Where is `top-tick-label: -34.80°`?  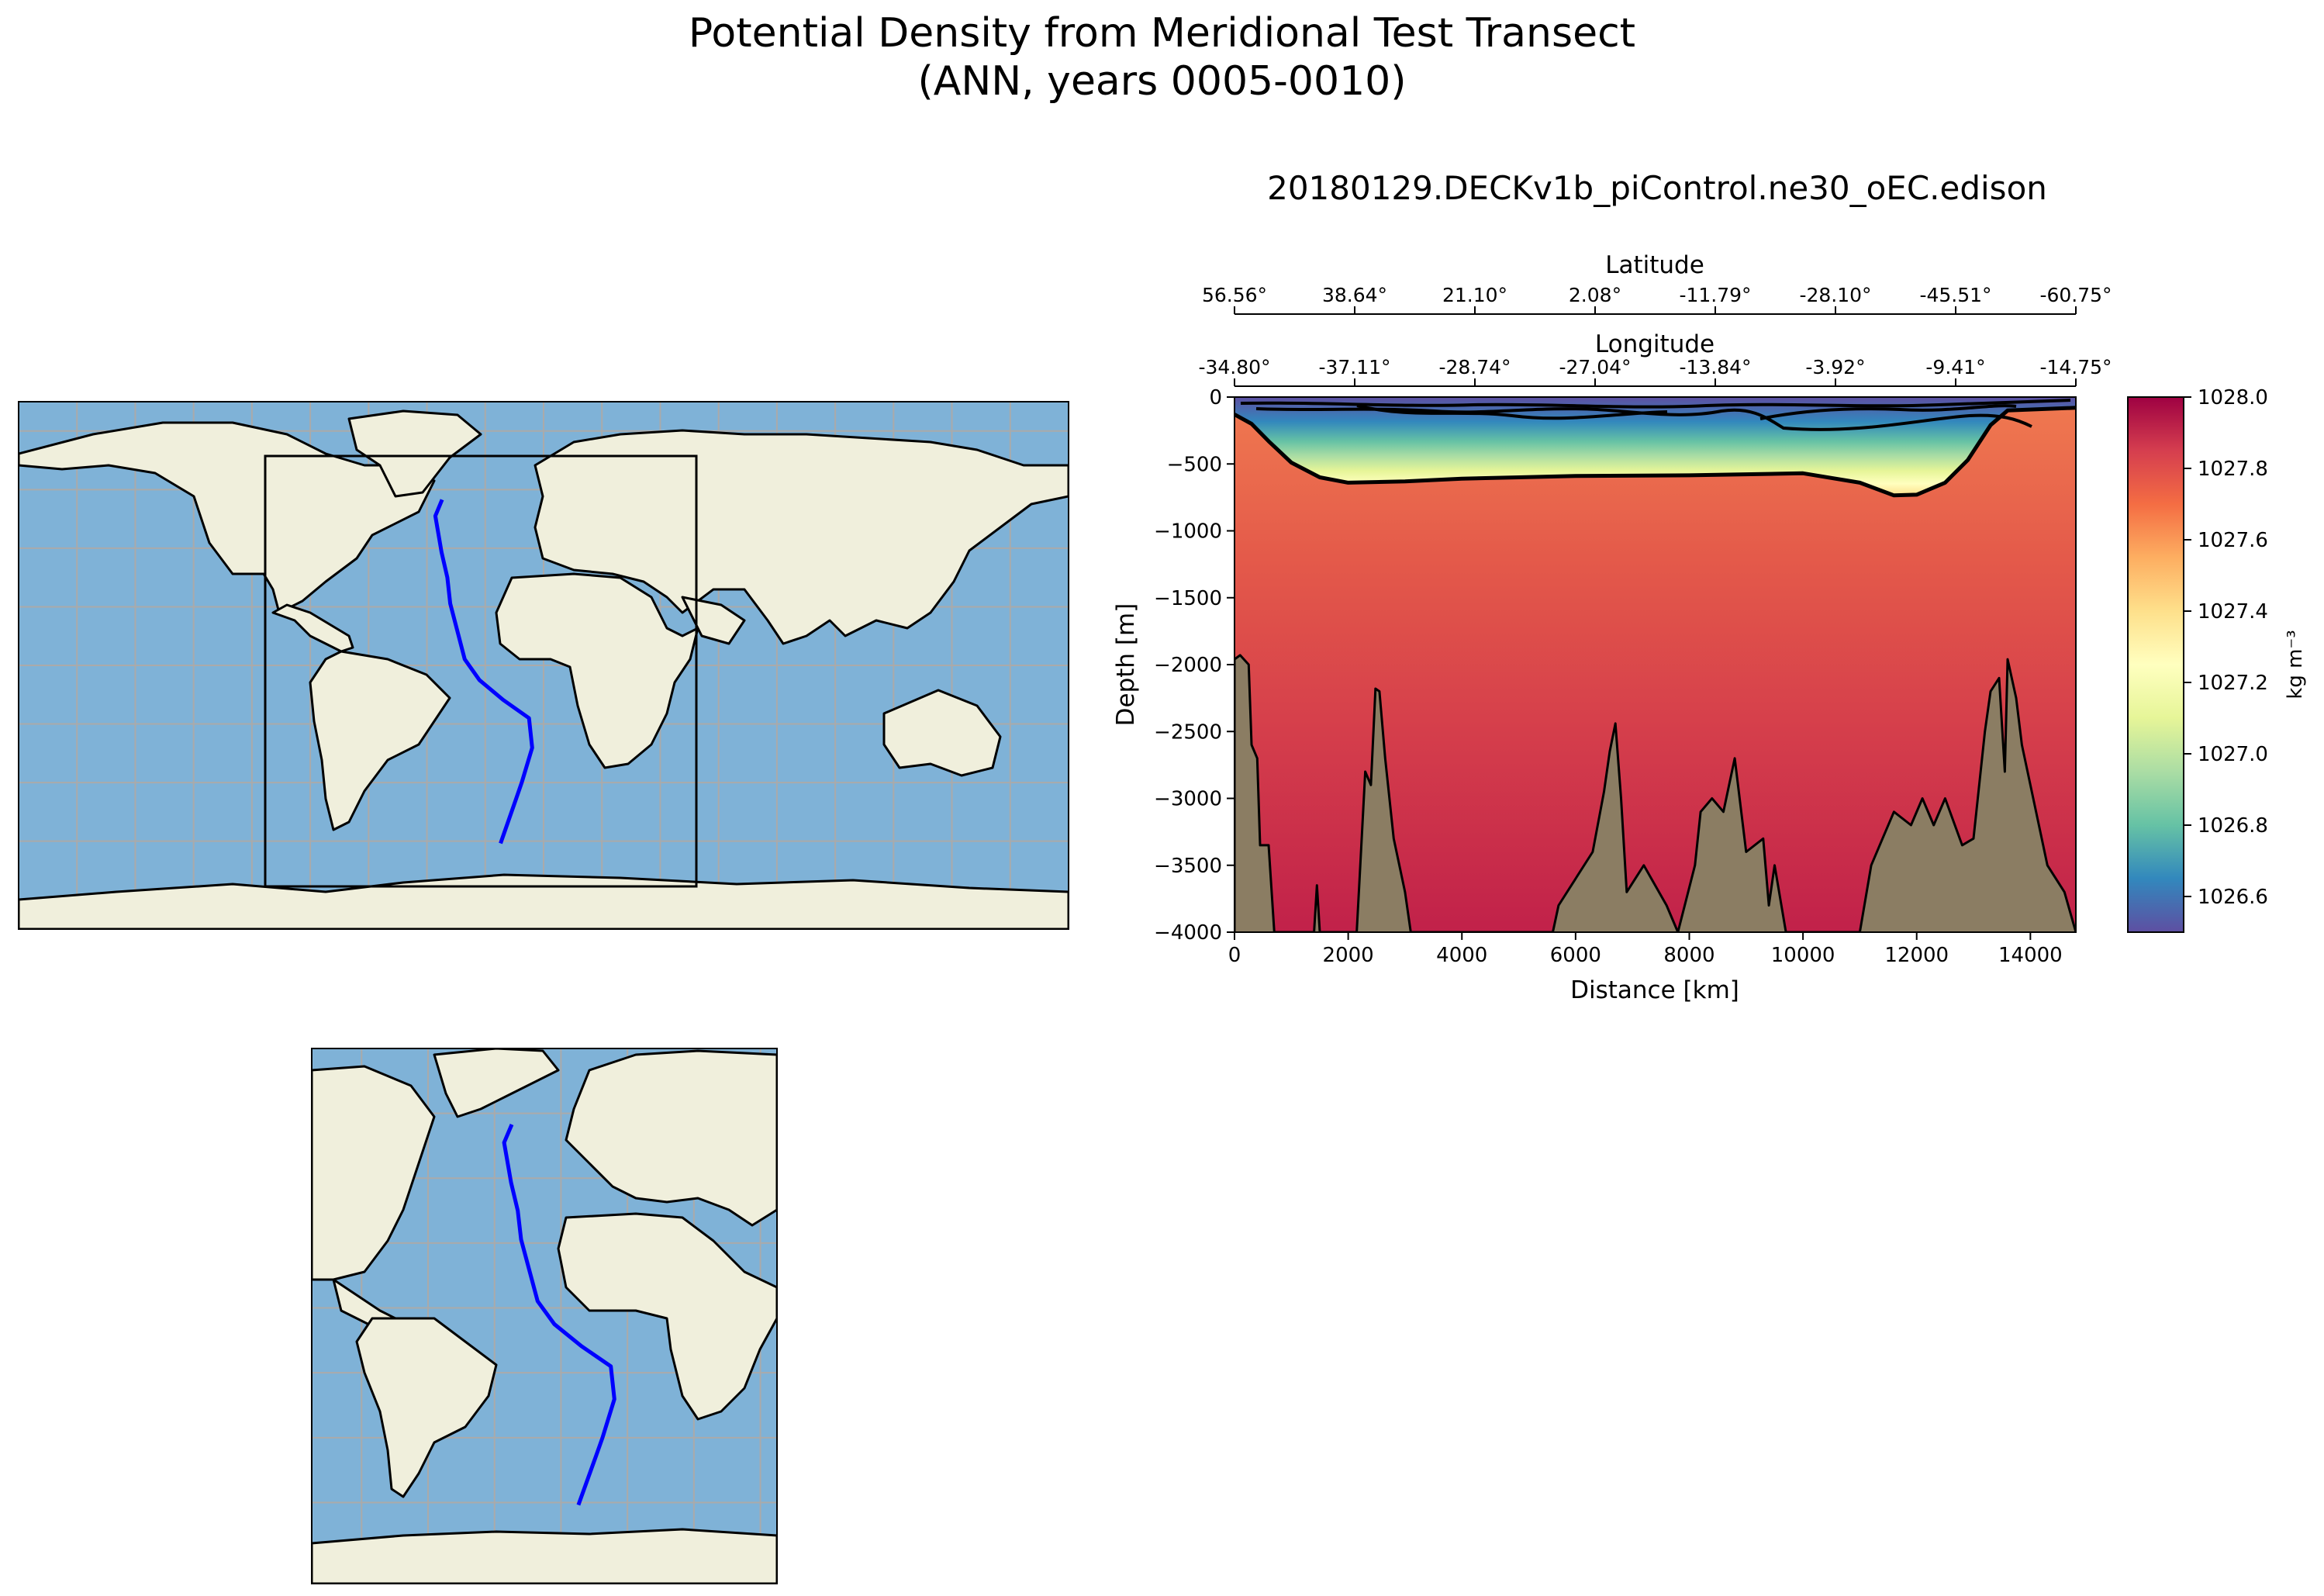 top-tick-label: -34.80° is located at coordinates (1234, 367).